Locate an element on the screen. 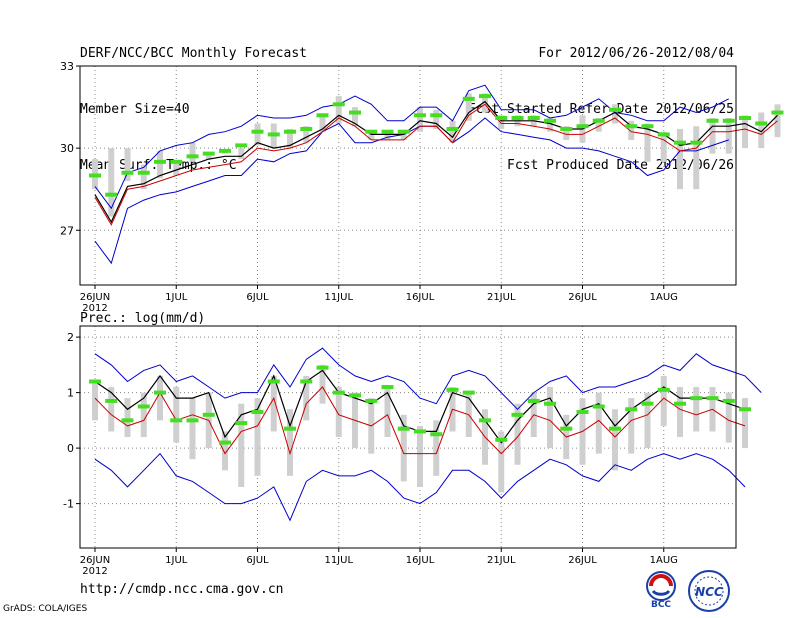  y-tick-label: 2 is located at coordinates (70, 337).